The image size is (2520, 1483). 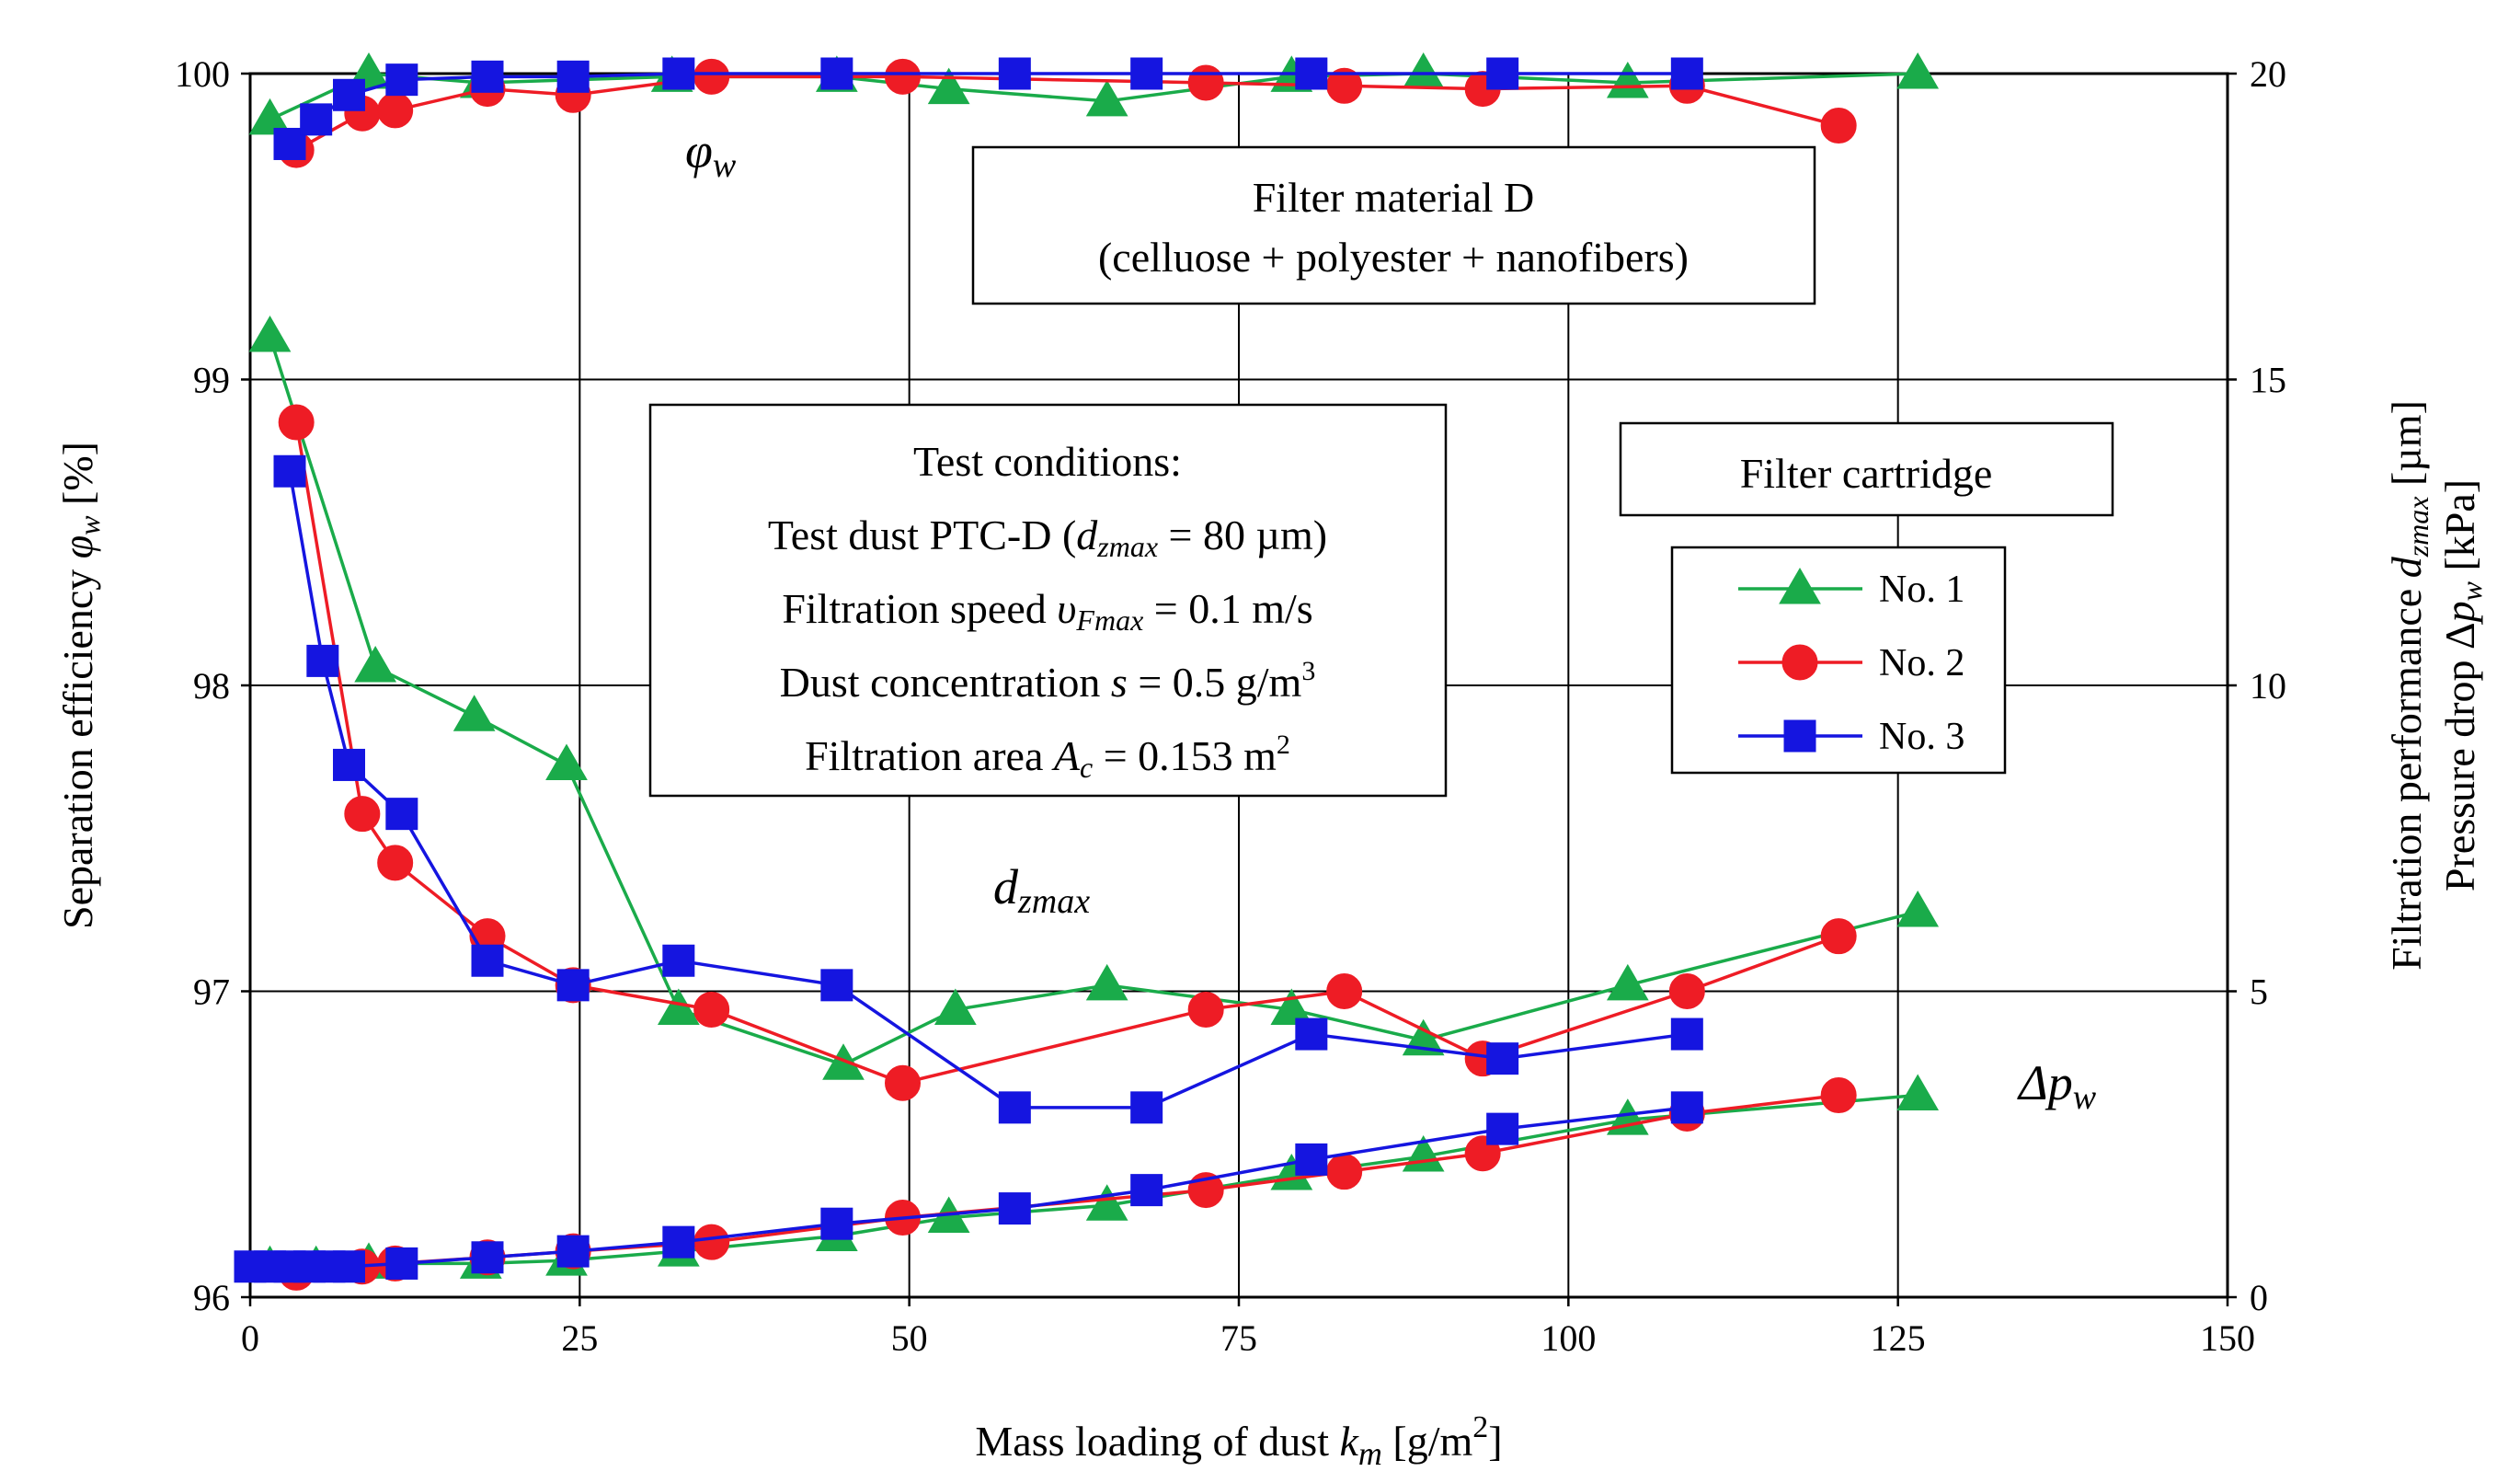 I want to click on conditions-speed: Filtration speed υFmax = 0.1 m/s, so click(x=1047, y=611).